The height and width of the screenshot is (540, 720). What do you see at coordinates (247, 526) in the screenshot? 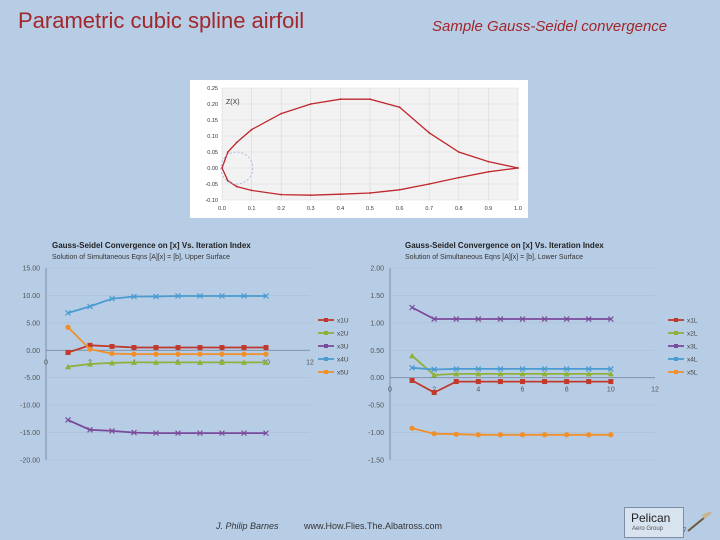
I see `author-credit: J. Philip Barnes` at bounding box center [247, 526].